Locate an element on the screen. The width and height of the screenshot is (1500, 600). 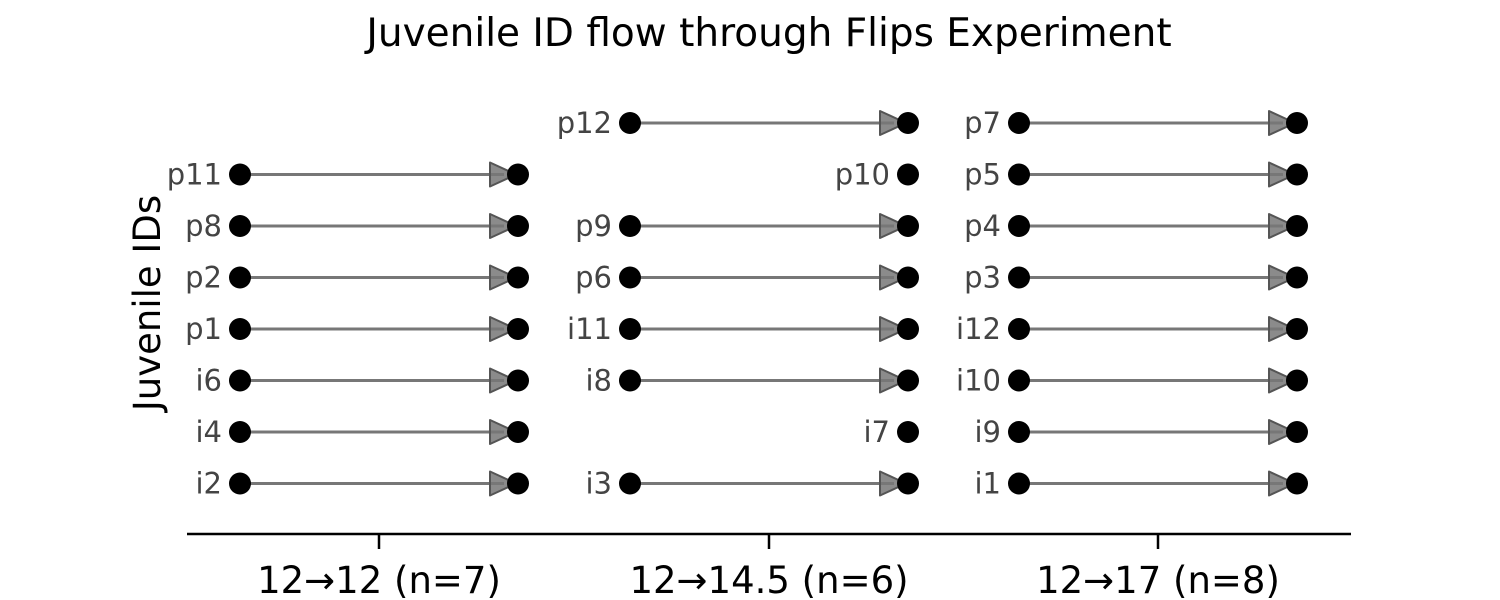
juvenile-id-label: i9 is located at coordinates (987, 432).